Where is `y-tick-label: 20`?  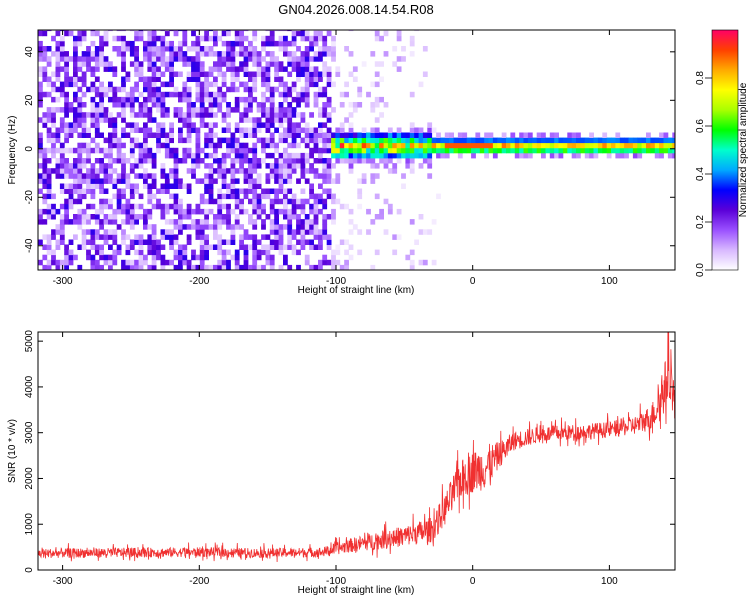
y-tick-label: 20 is located at coordinates (29, 100).